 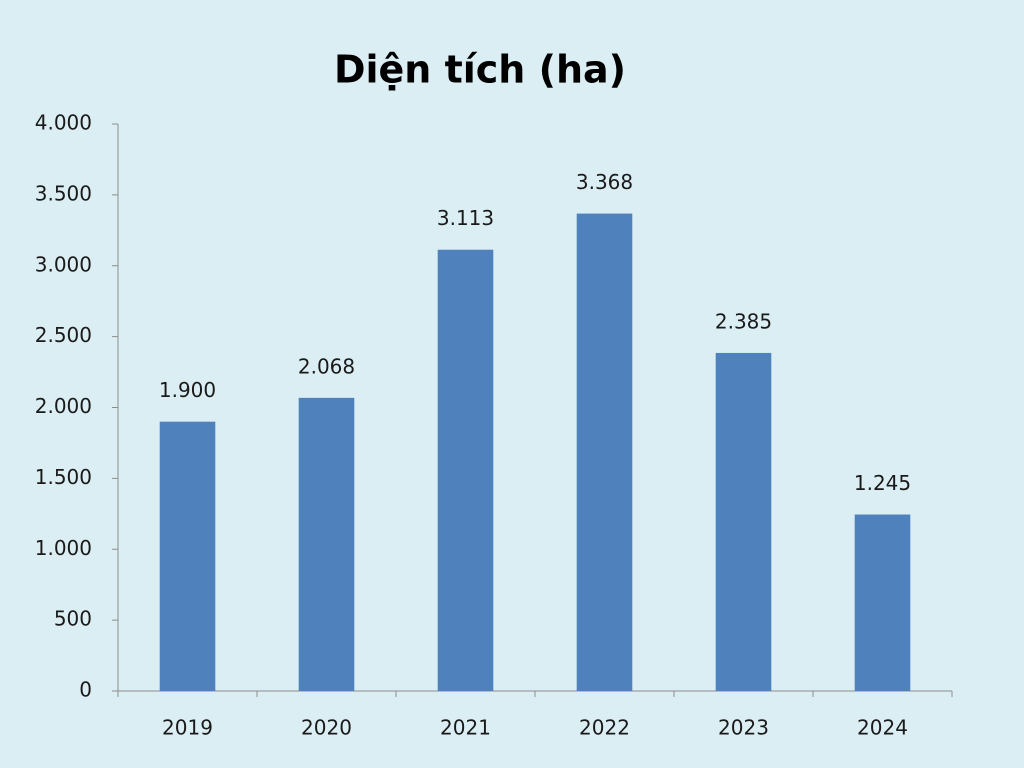 What do you see at coordinates (326, 728) in the screenshot?
I see `x-tick-label: 2020` at bounding box center [326, 728].